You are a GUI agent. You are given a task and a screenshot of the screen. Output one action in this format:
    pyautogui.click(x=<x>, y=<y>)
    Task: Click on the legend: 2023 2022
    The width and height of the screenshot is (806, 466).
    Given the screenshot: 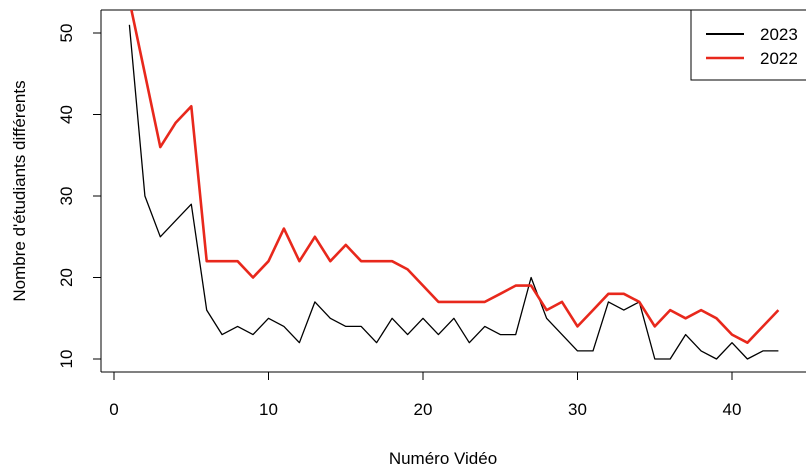 What is the action you would take?
    pyautogui.click(x=748, y=45)
    